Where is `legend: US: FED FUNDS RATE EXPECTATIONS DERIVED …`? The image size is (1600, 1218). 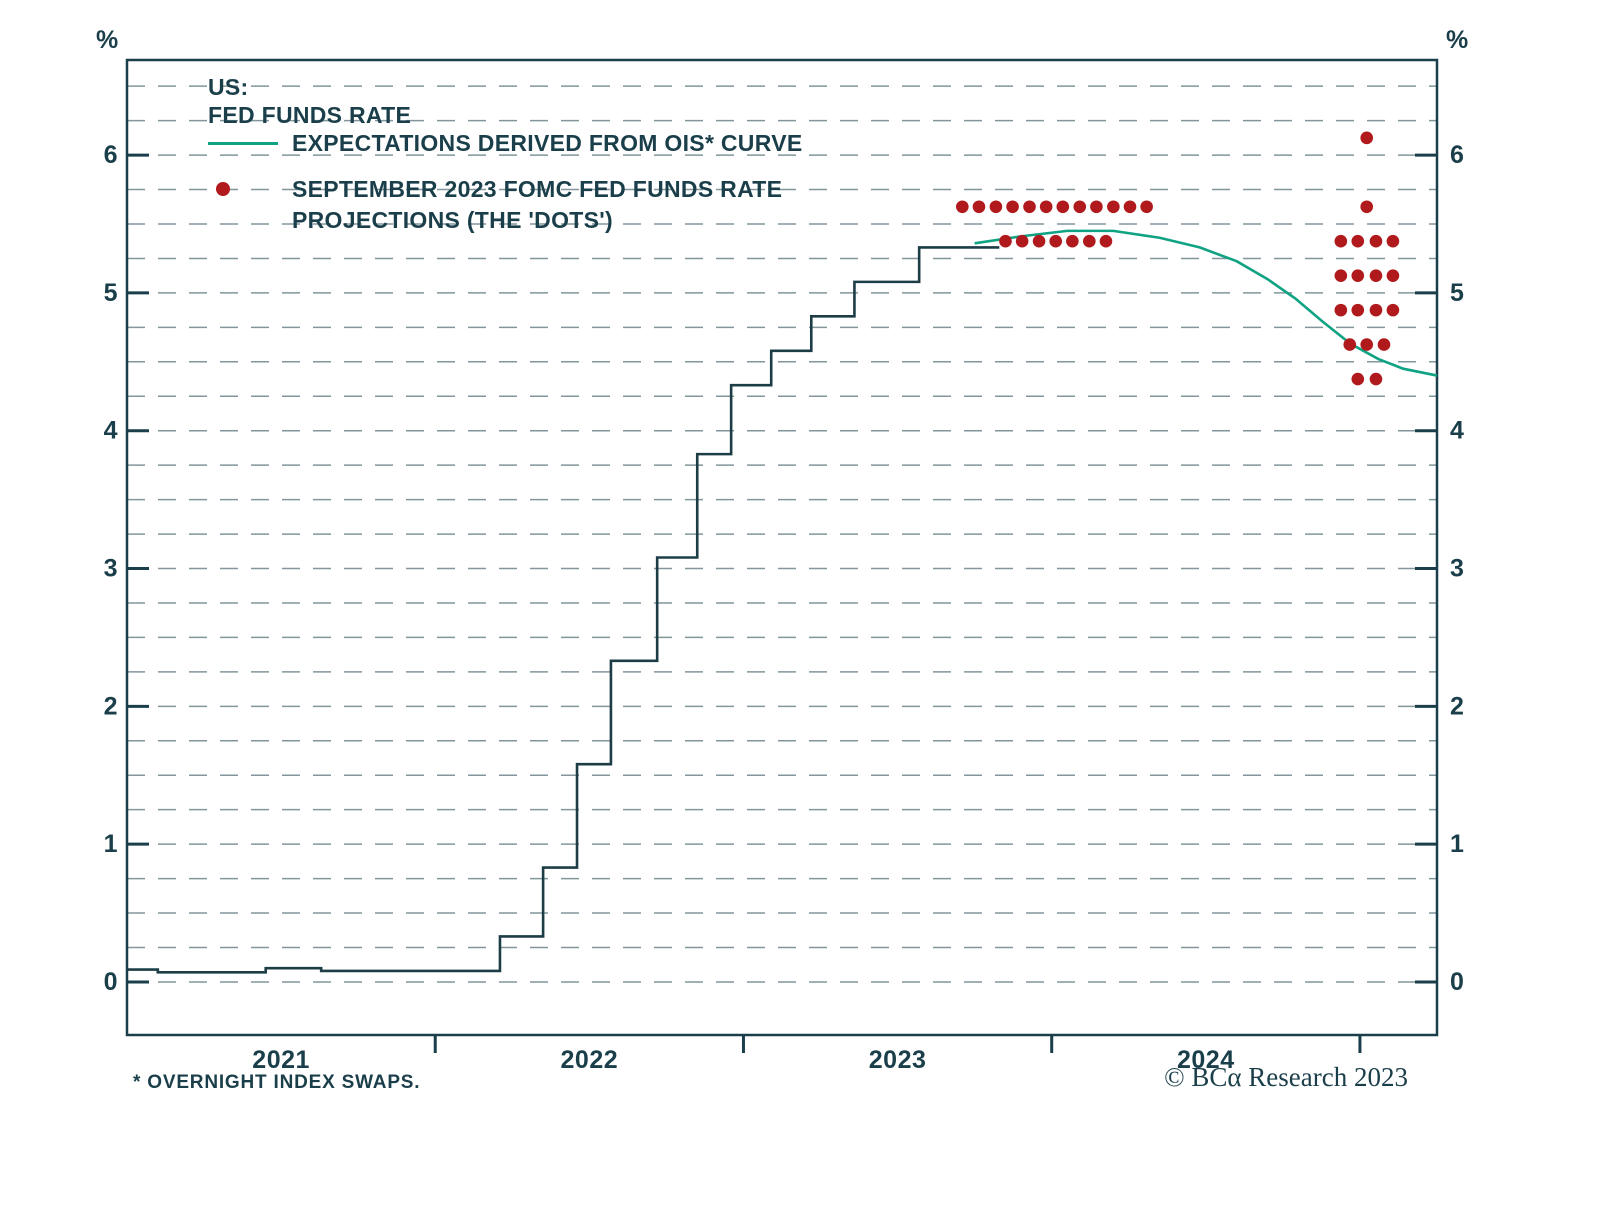 legend: US: FED FUNDS RATE EXPECTATIONS DERIVED … is located at coordinates (505, 154).